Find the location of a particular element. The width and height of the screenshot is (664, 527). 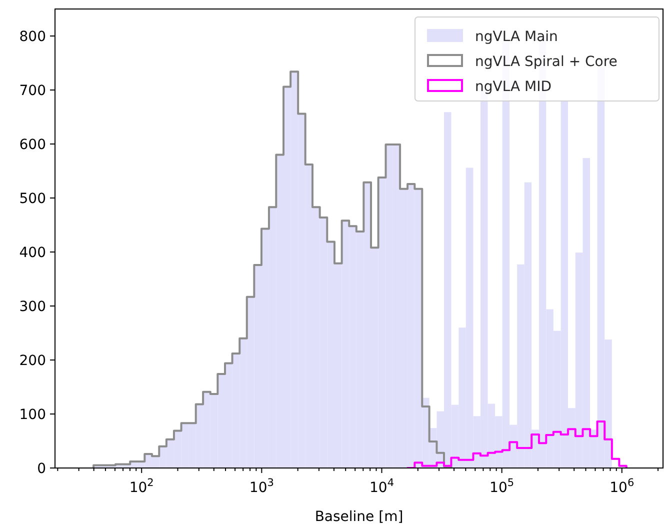

legend-label: ngVLA Main is located at coordinates (516, 37).